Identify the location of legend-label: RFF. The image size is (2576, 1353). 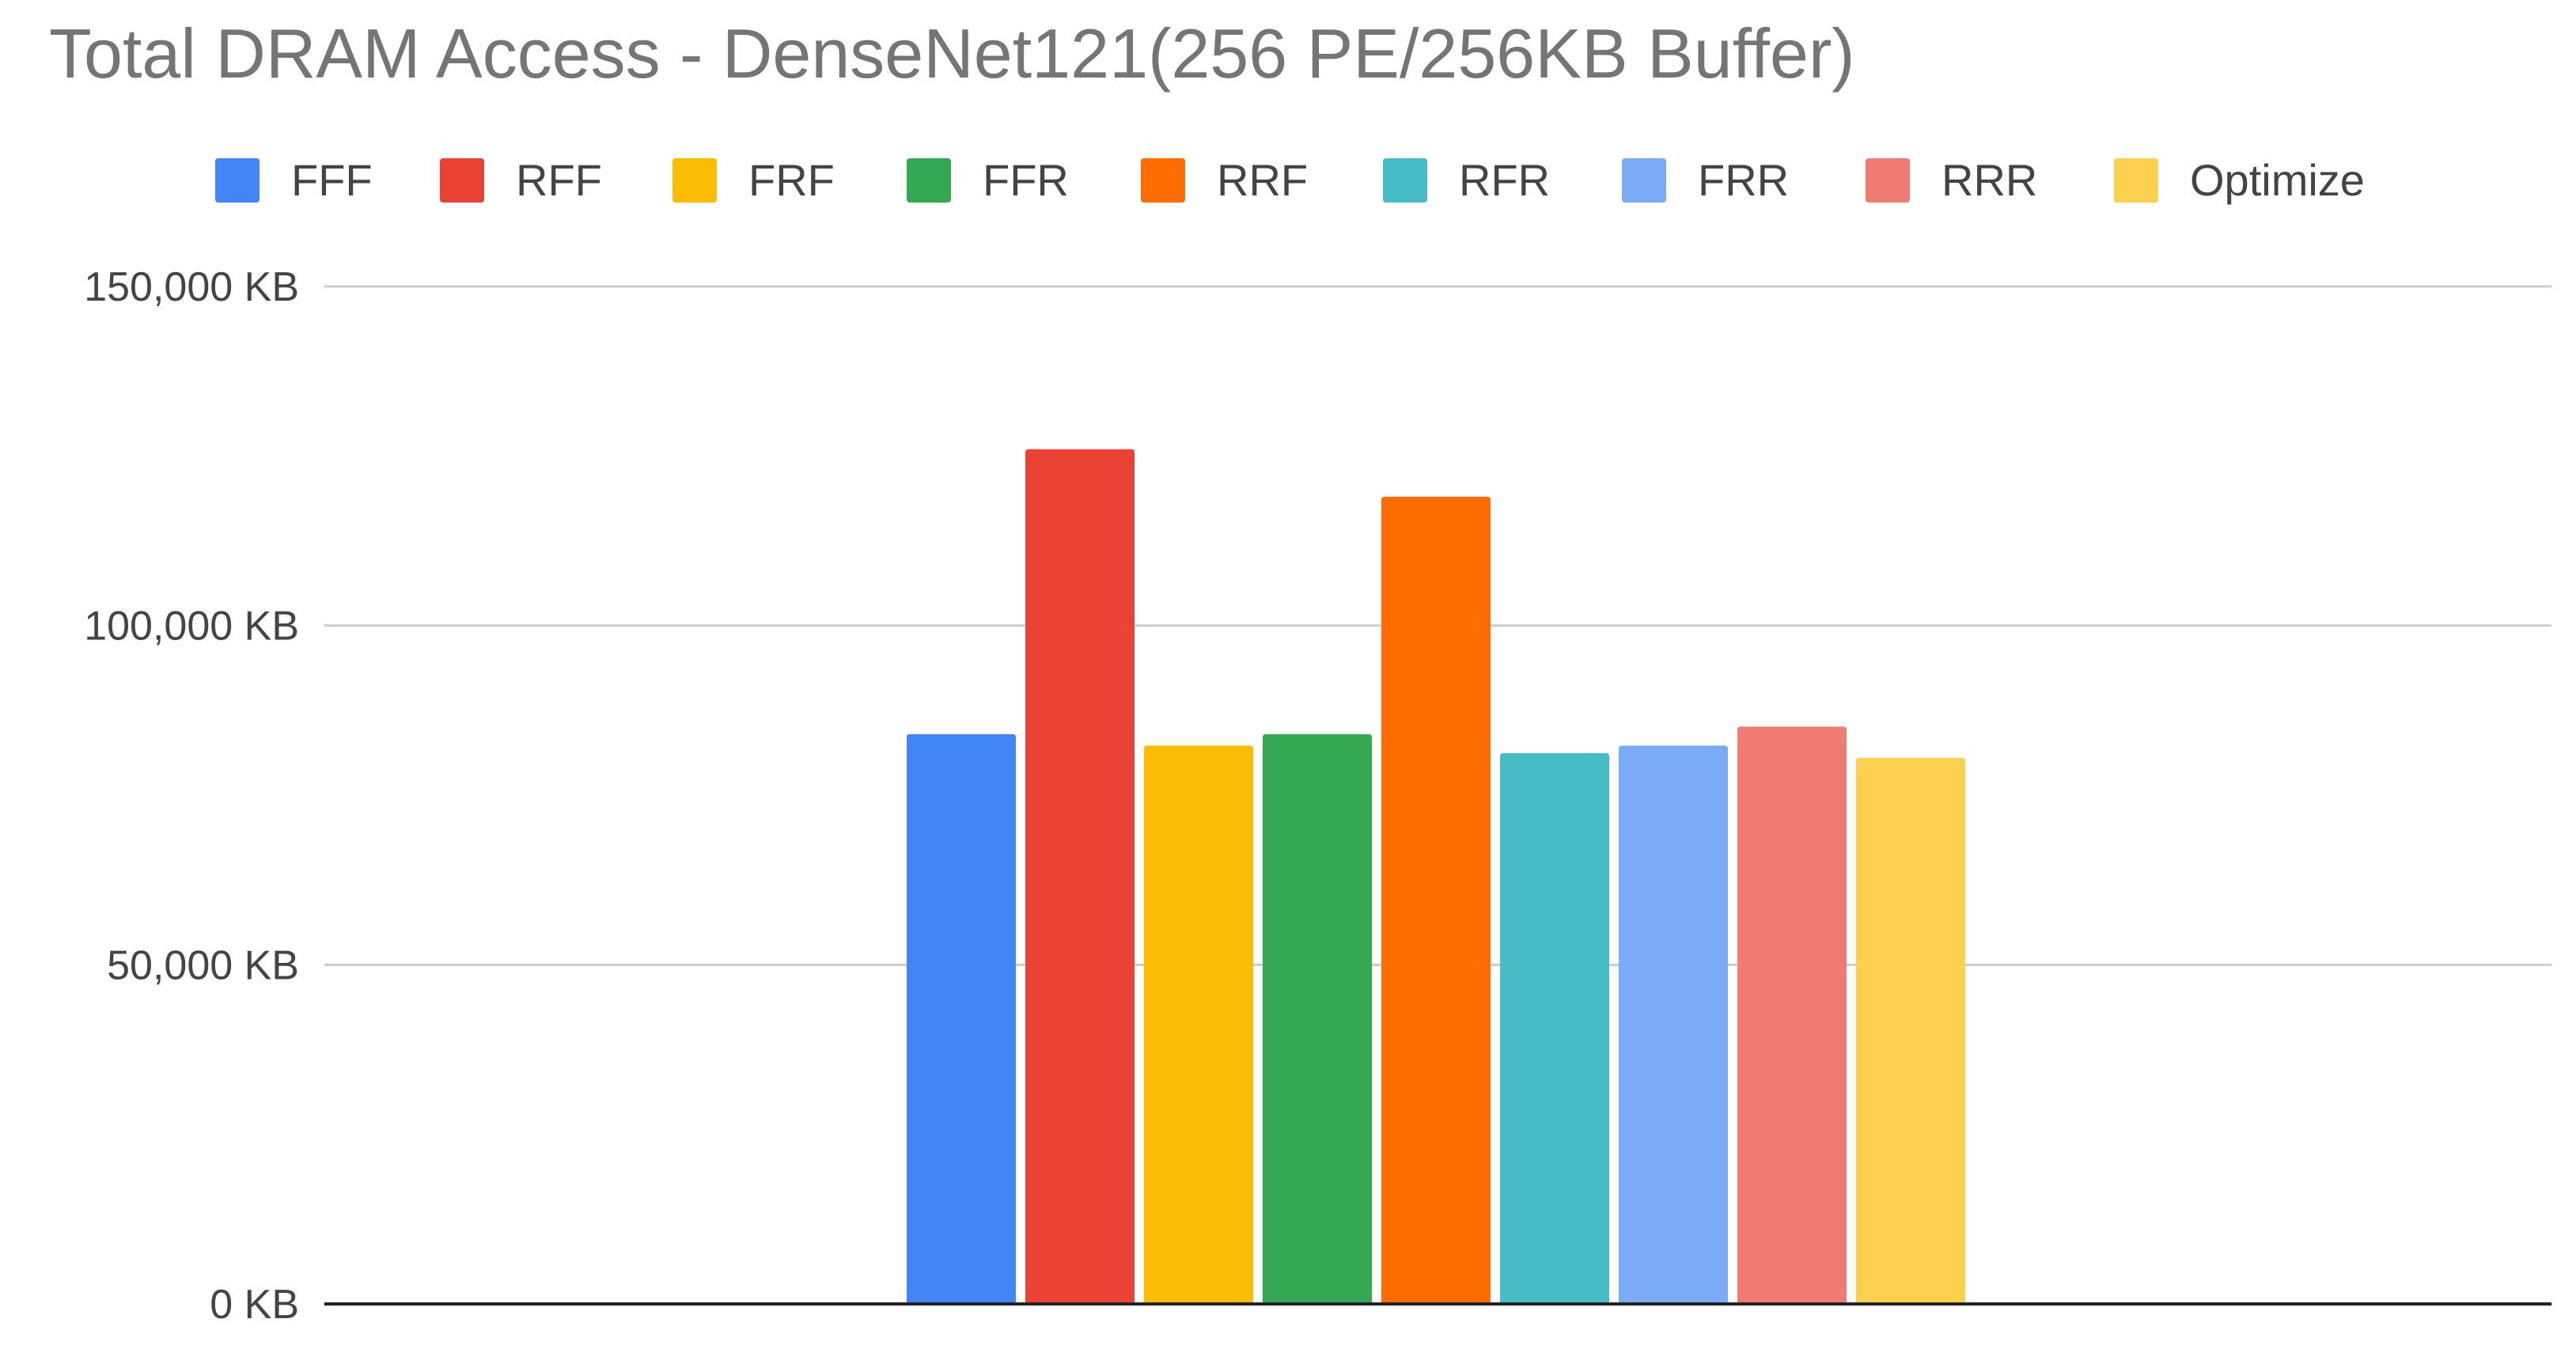
(559, 180).